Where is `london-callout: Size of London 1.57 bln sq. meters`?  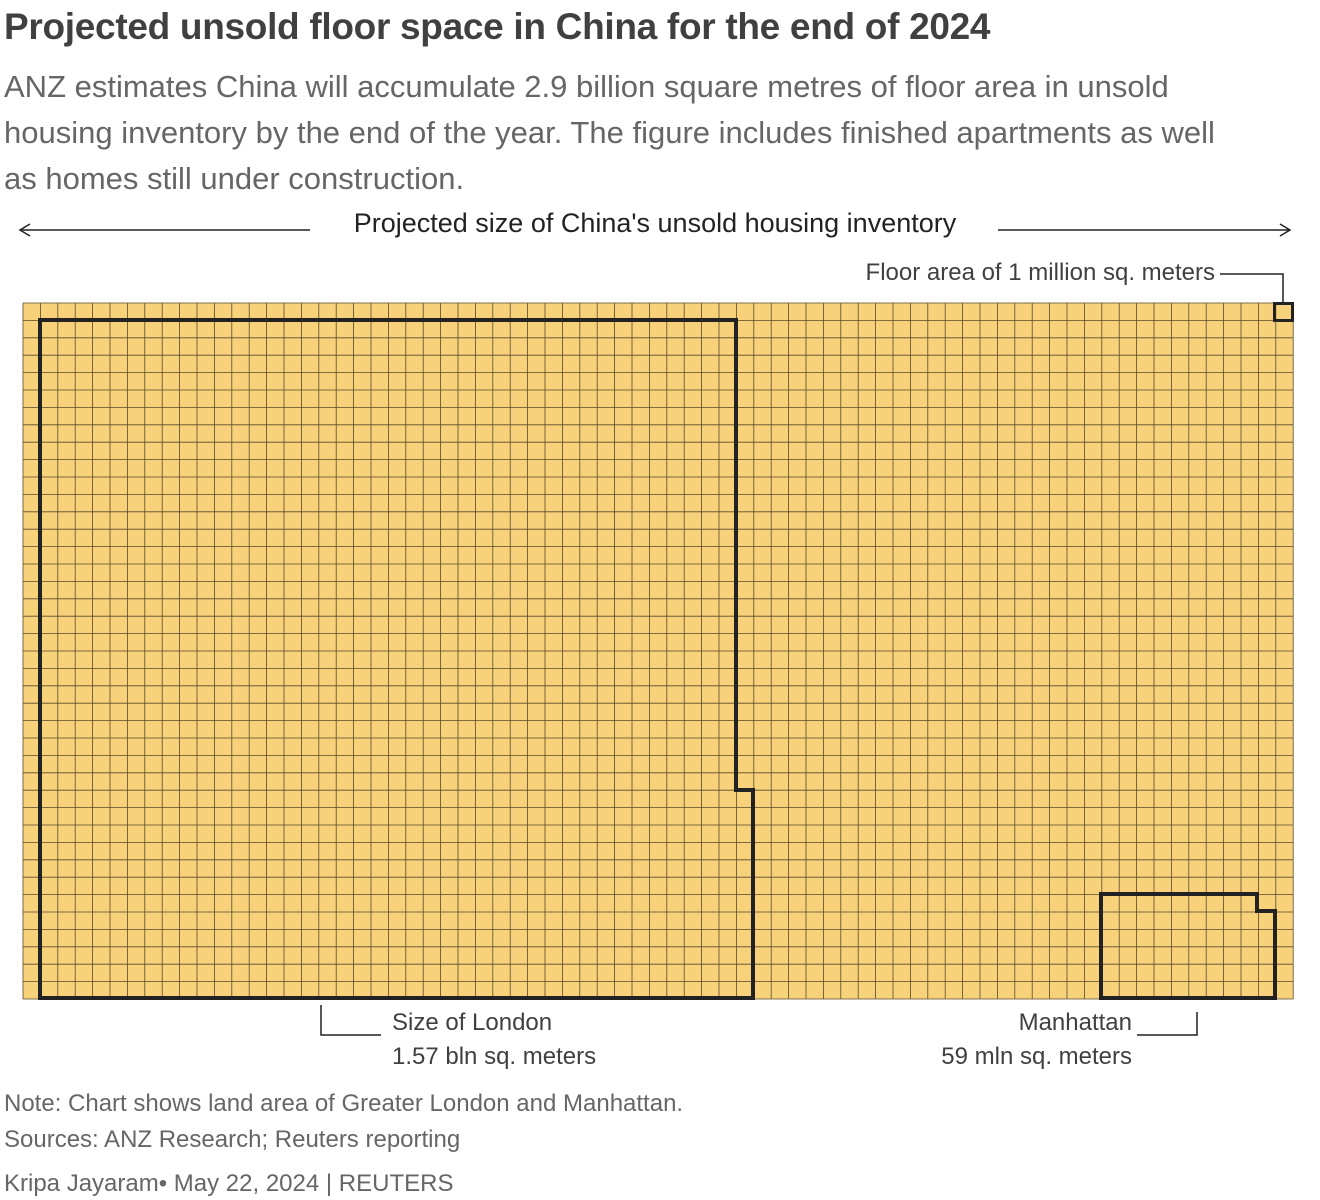
london-callout: Size of London 1.57 bln sq. meters is located at coordinates (494, 1040).